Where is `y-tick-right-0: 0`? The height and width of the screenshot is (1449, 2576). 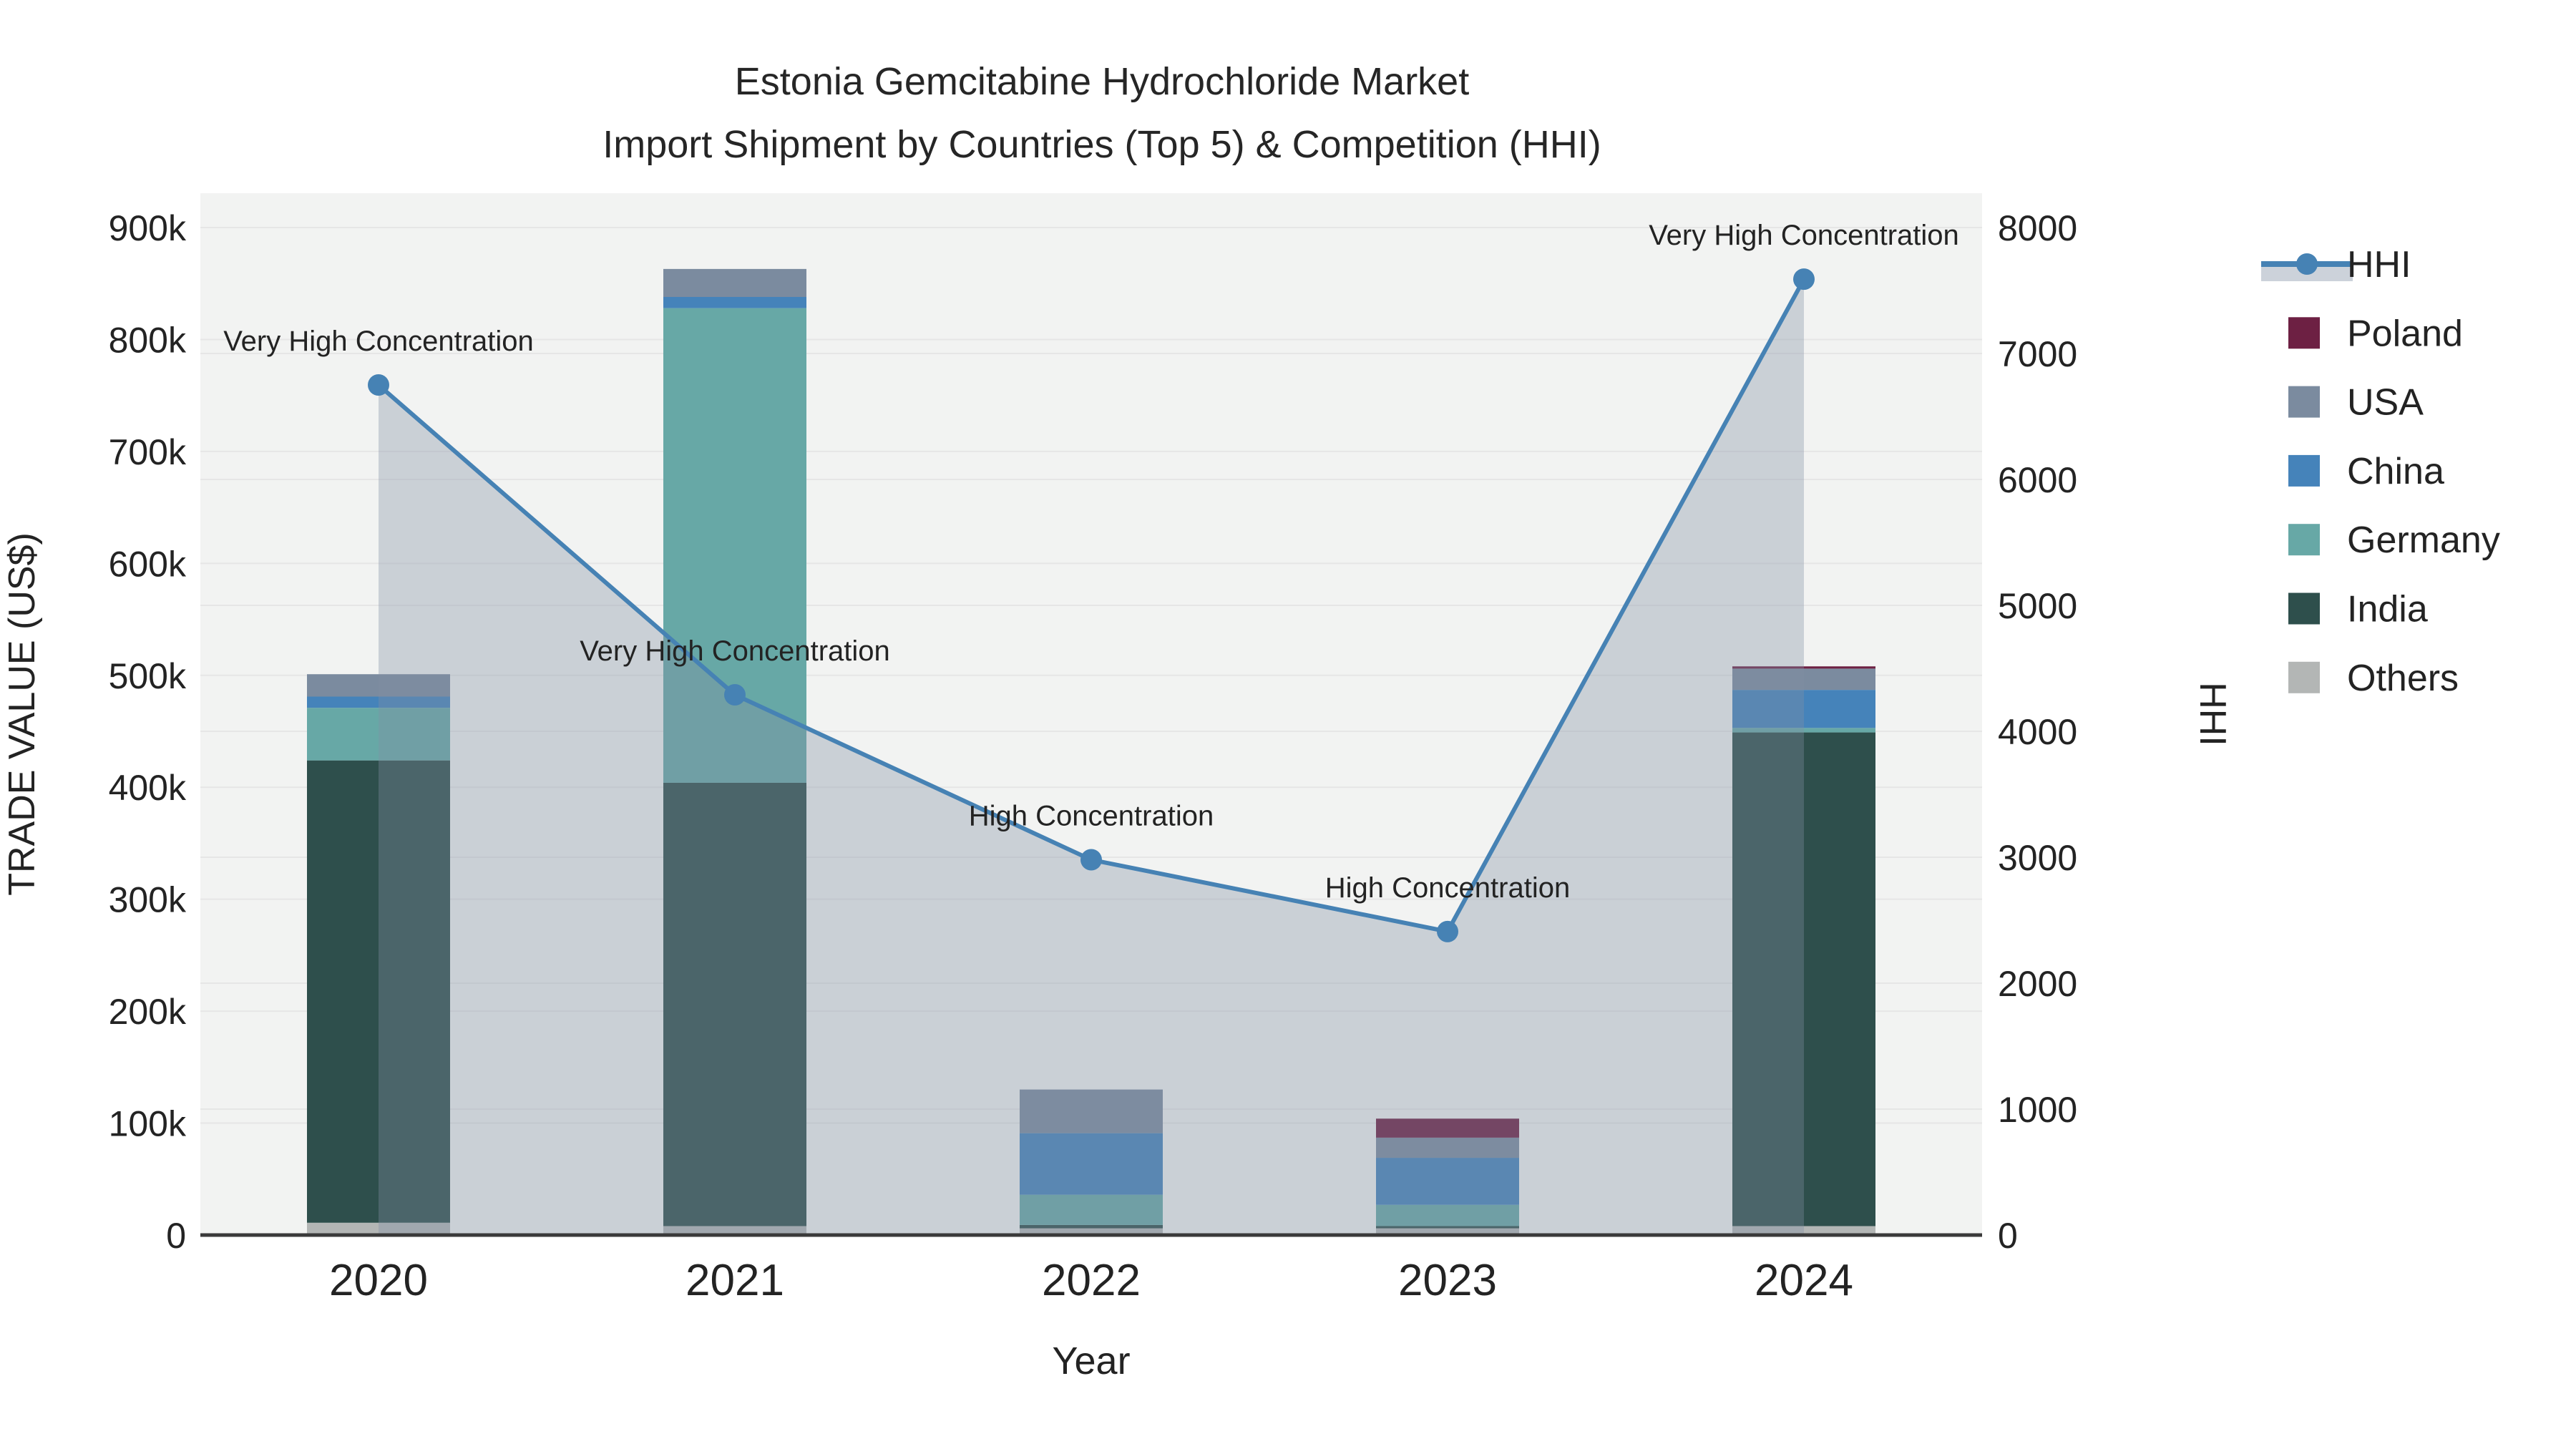 y-tick-right-0: 0 is located at coordinates (2008, 1236).